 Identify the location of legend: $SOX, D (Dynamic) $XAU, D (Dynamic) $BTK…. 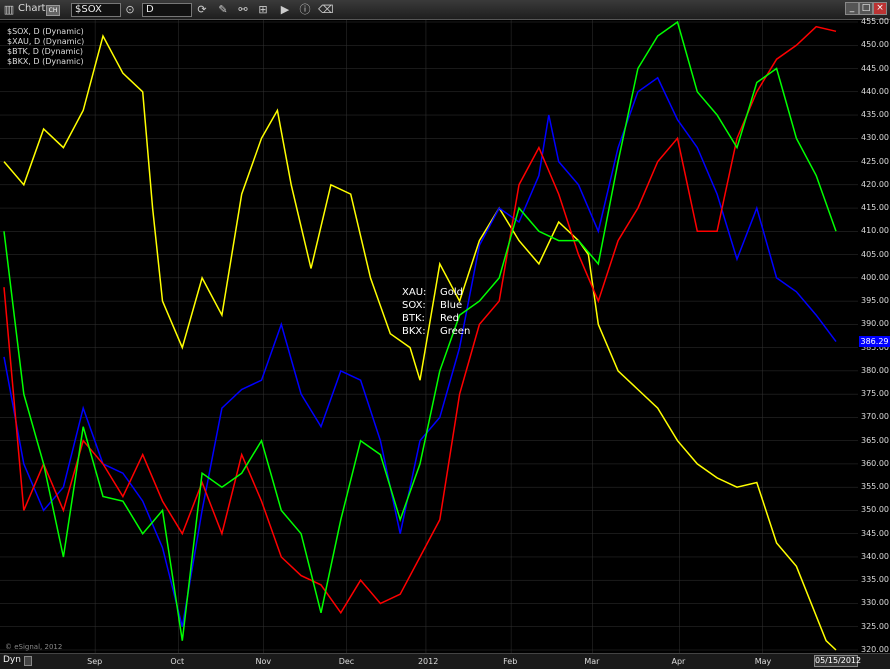
(45, 47).